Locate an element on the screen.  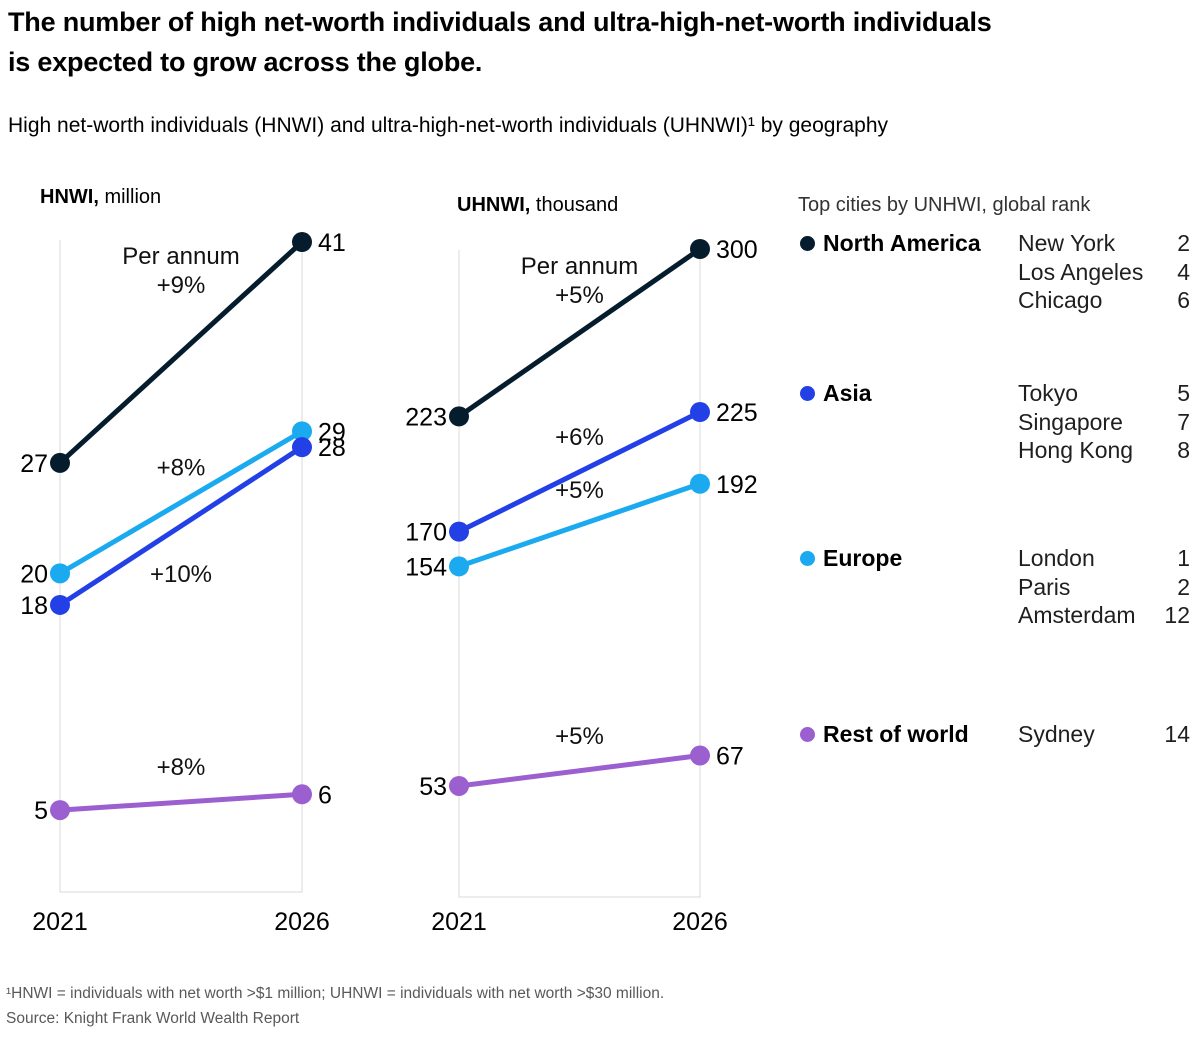
city-rank: 4 is located at coordinates (1183, 271).